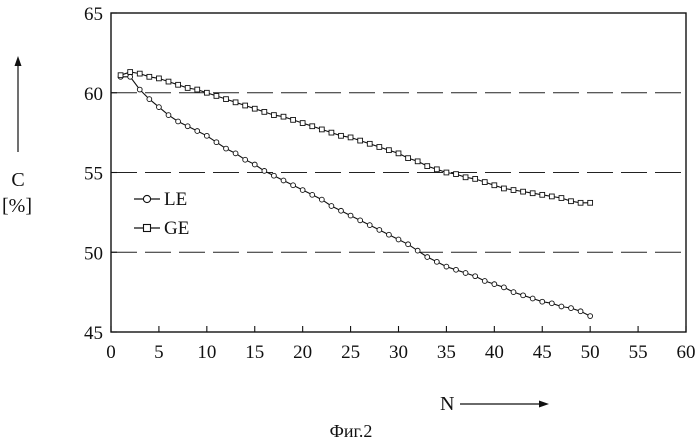  What do you see at coordinates (447, 404) in the screenshot?
I see `x-axis-title: N` at bounding box center [447, 404].